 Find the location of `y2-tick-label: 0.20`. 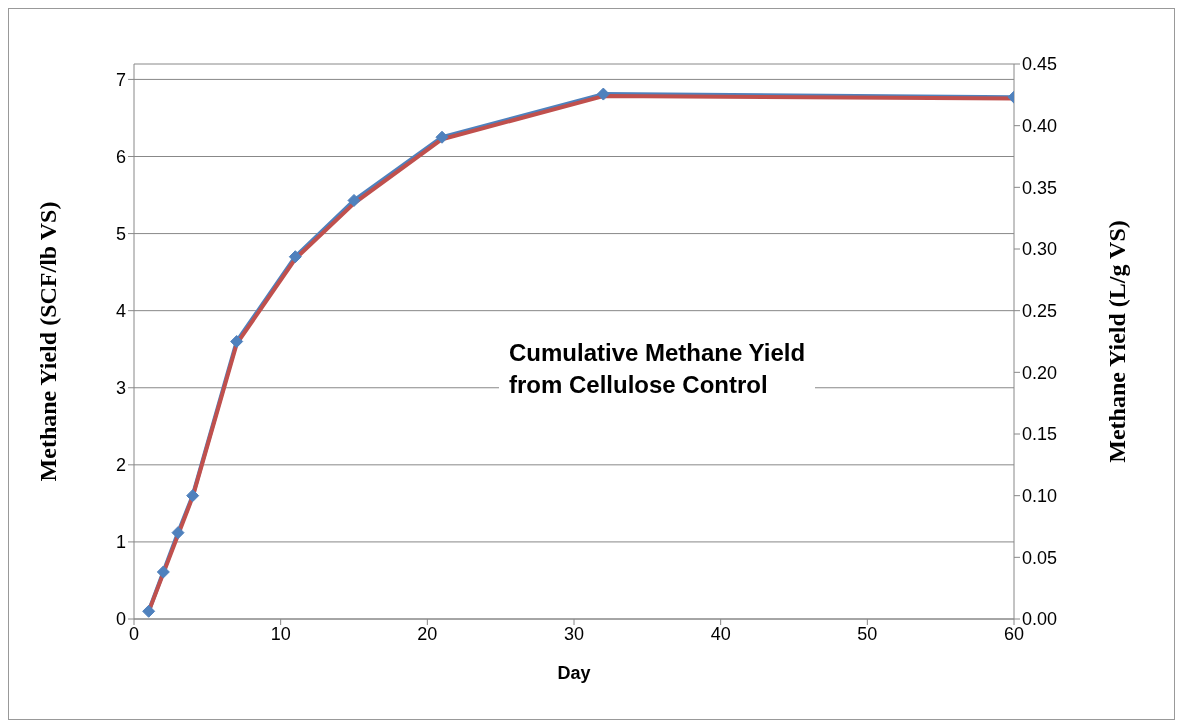

y2-tick-label: 0.20 is located at coordinates (1040, 372).